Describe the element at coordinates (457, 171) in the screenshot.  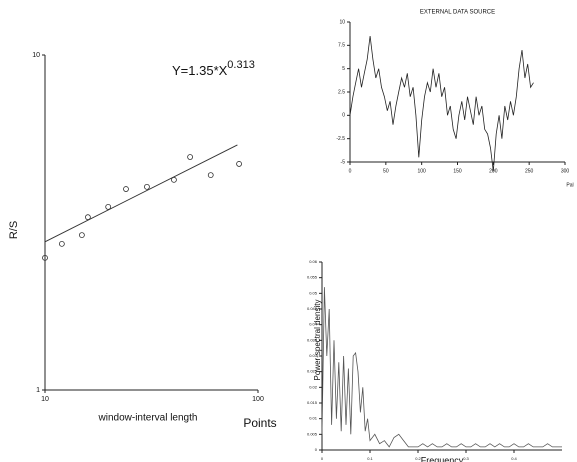
I see `x-tick-label: 150` at that location.